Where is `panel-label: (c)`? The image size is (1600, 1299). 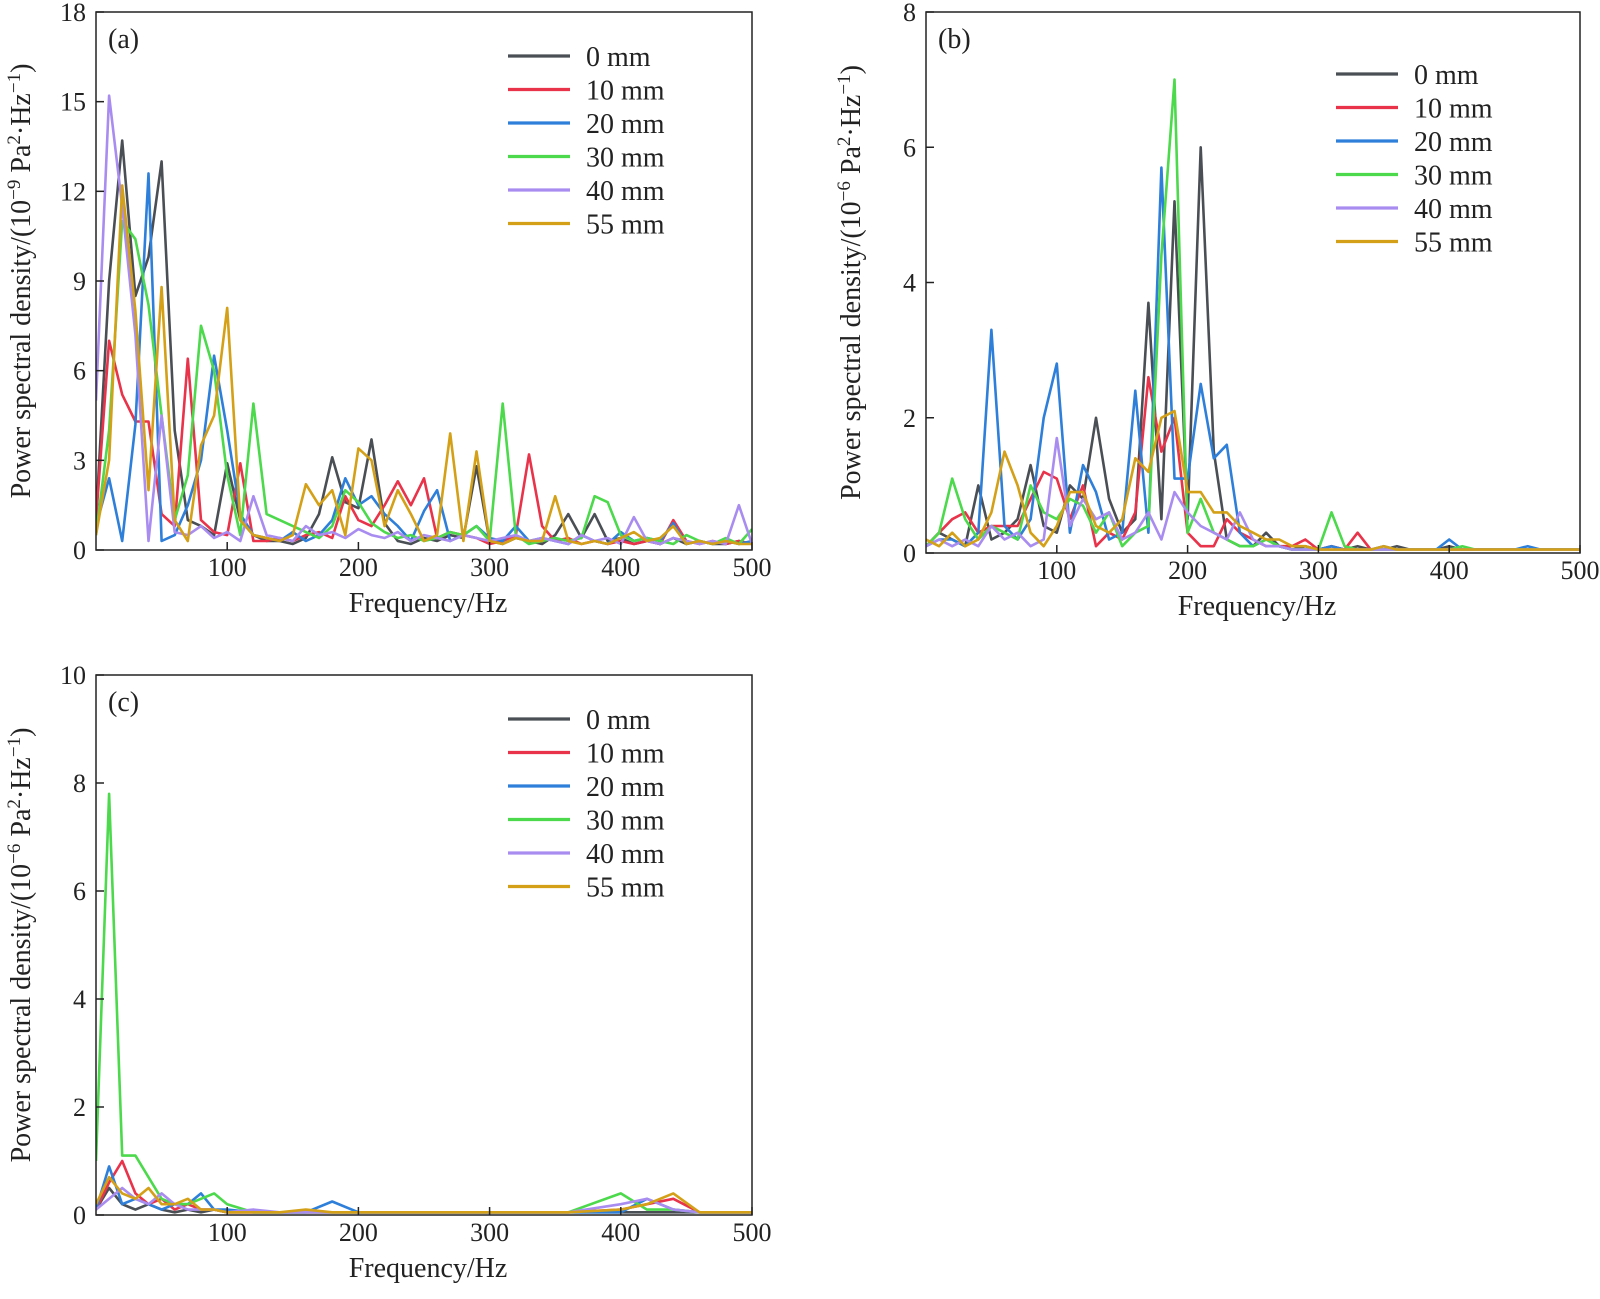 panel-label: (c) is located at coordinates (123, 702).